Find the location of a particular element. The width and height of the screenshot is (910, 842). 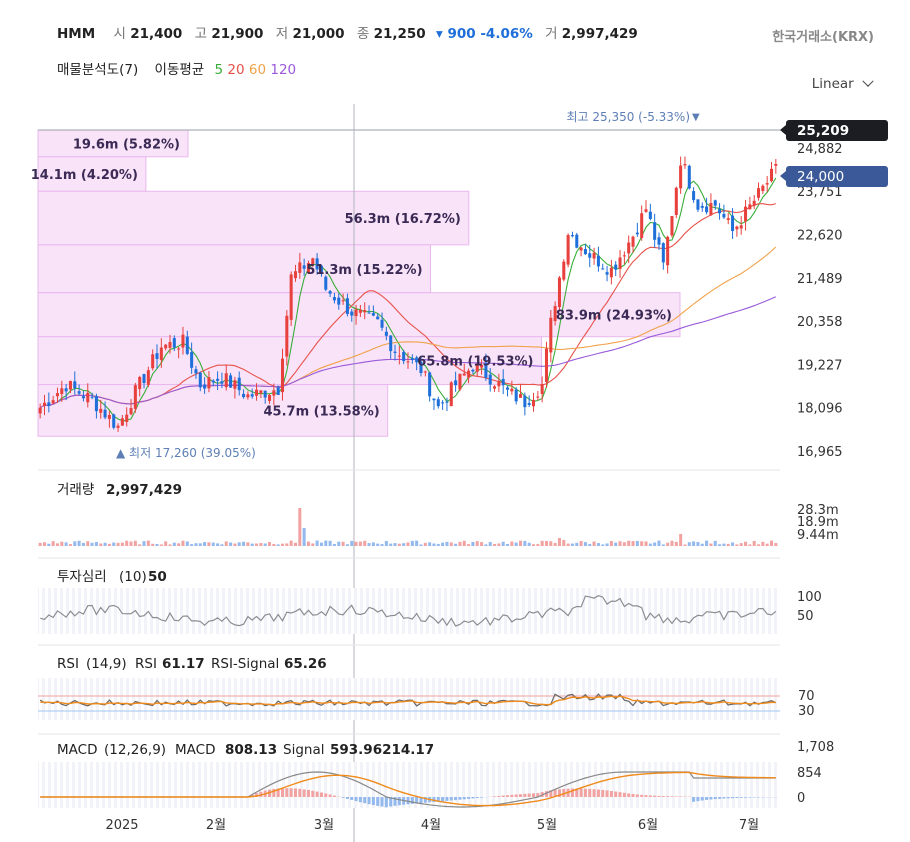

time-axis: 2025 2월 3월 4월 5월 6월 7월 is located at coordinates (432, 825).